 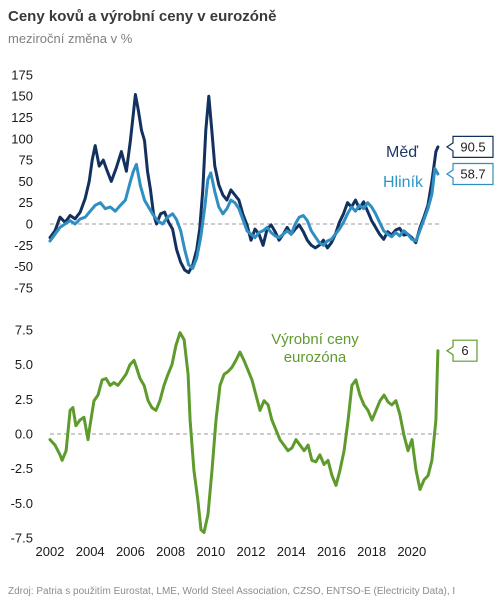 What do you see at coordinates (403, 182) in the screenshot?
I see `series-label-hlinik: Hliník` at bounding box center [403, 182].